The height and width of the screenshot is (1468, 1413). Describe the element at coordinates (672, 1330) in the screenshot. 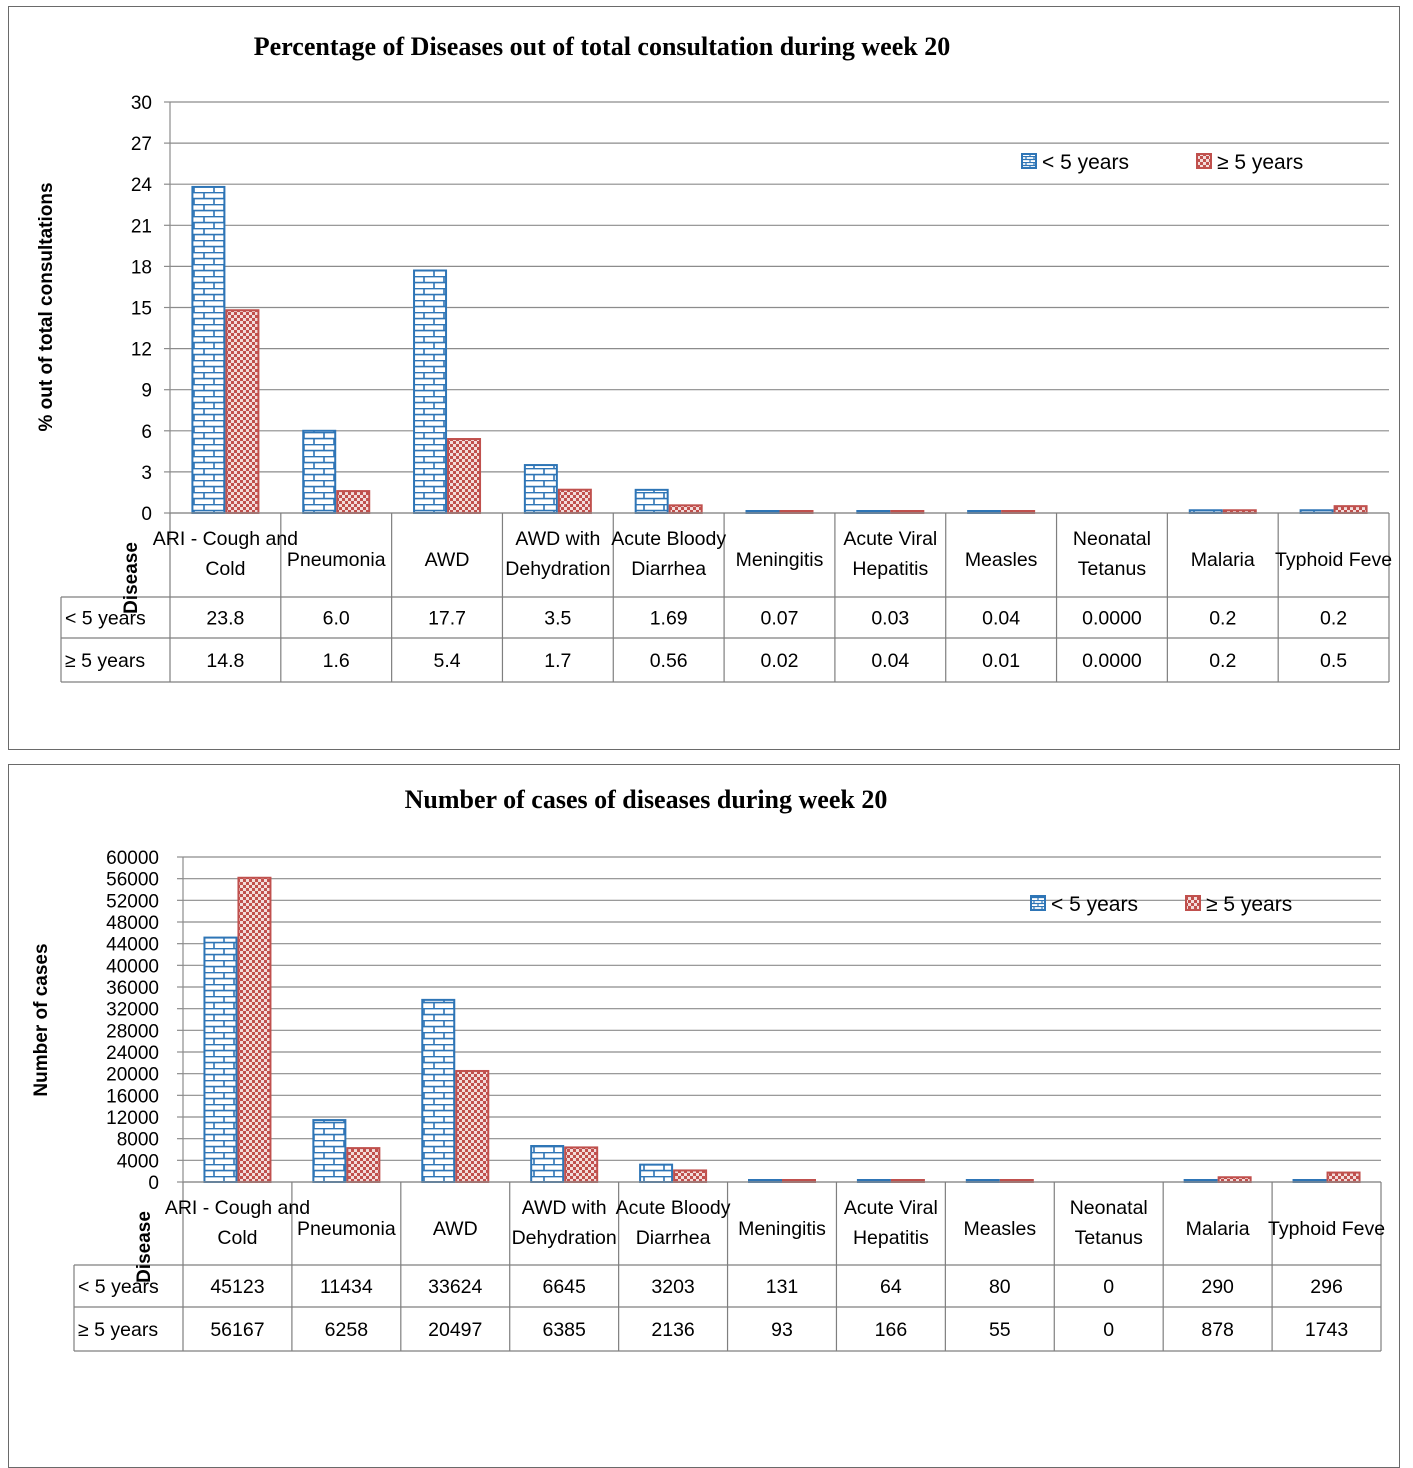

I see `table-cell: 2136` at that location.